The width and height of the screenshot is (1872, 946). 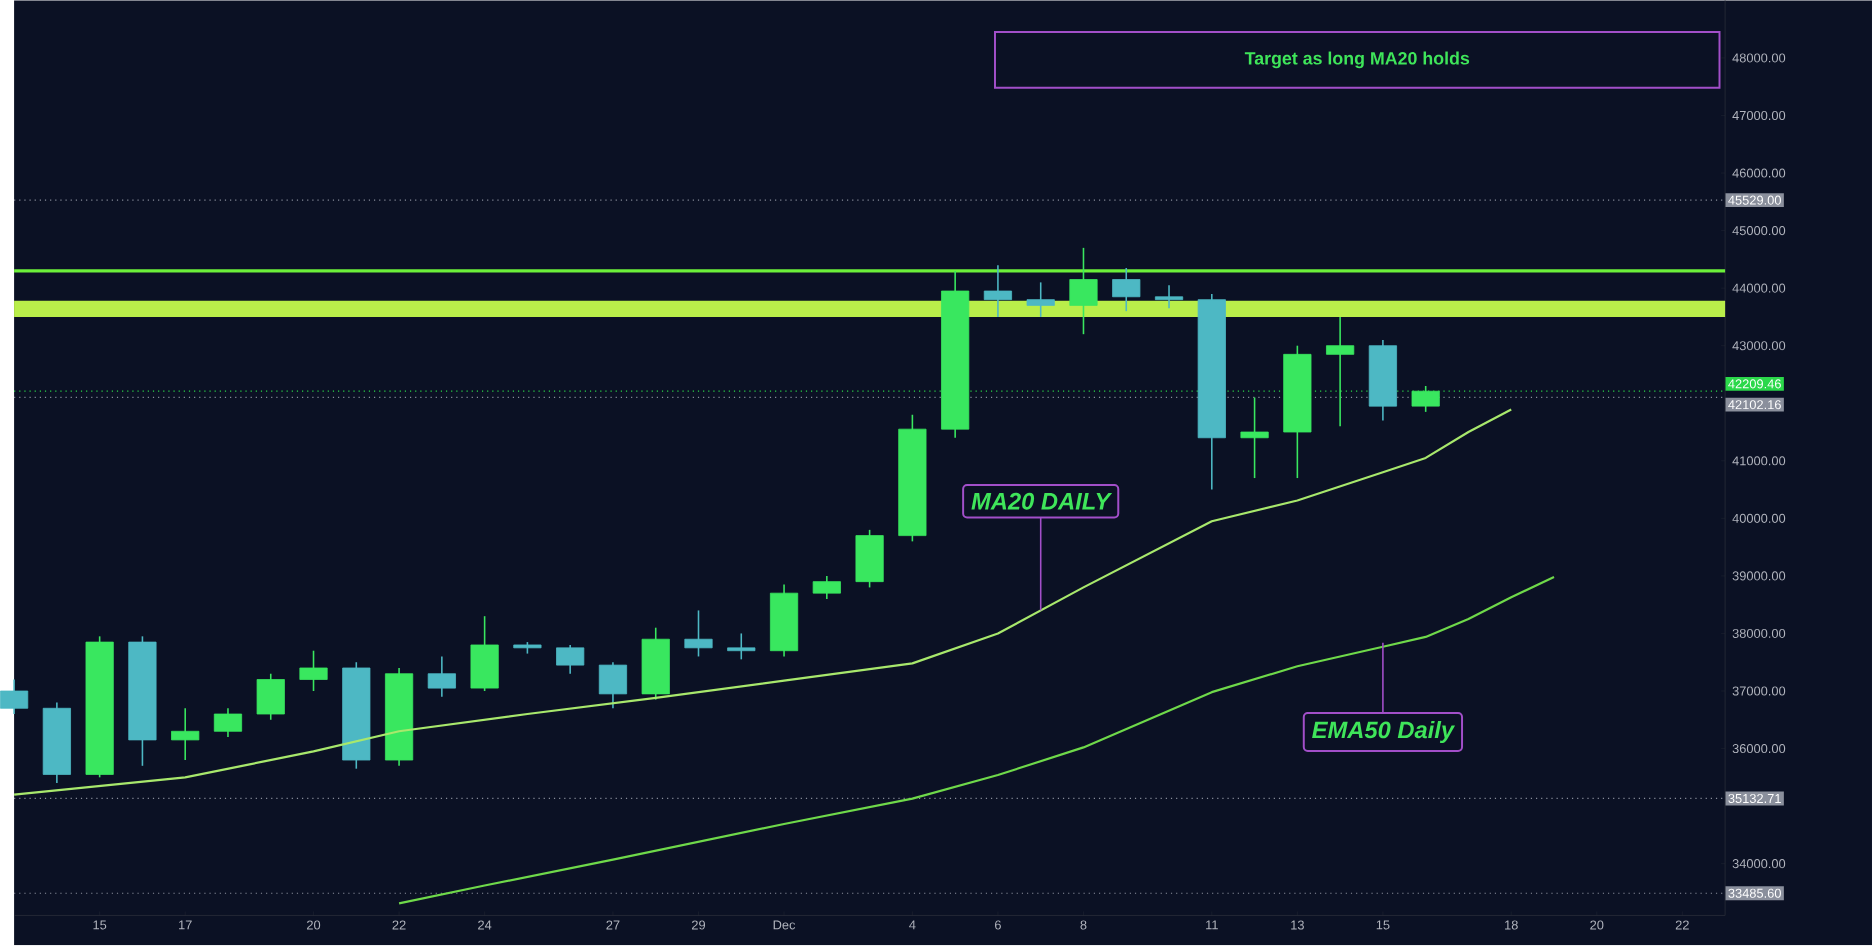 What do you see at coordinates (1357, 60) in the screenshot?
I see `annotation: Target as long MA20 holds` at bounding box center [1357, 60].